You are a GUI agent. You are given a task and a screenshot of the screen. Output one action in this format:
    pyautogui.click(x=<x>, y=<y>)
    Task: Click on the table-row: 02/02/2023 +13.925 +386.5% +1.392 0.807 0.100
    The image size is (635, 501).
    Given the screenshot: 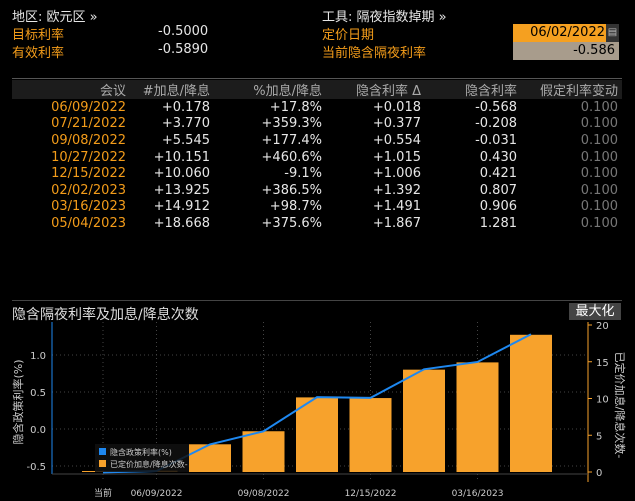 What is the action you would take?
    pyautogui.click(x=317, y=190)
    